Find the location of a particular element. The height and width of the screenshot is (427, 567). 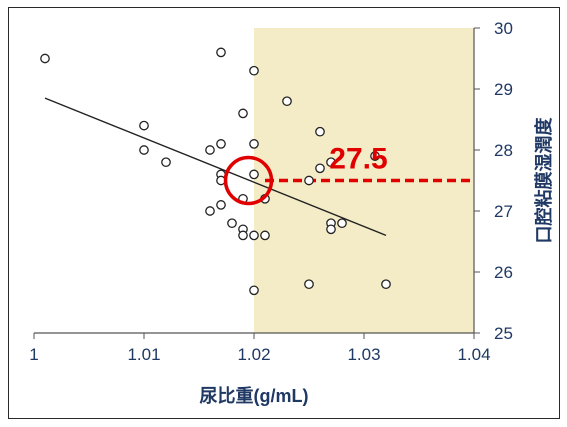

y-axis-title: 口腔粘膜湿潤度 is located at coordinates (543, 180).